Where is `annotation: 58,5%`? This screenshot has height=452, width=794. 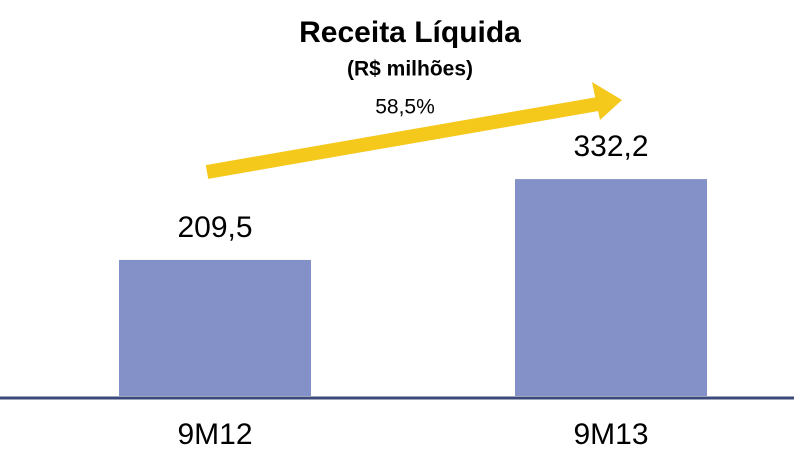 annotation: 58,5% is located at coordinates (405, 107).